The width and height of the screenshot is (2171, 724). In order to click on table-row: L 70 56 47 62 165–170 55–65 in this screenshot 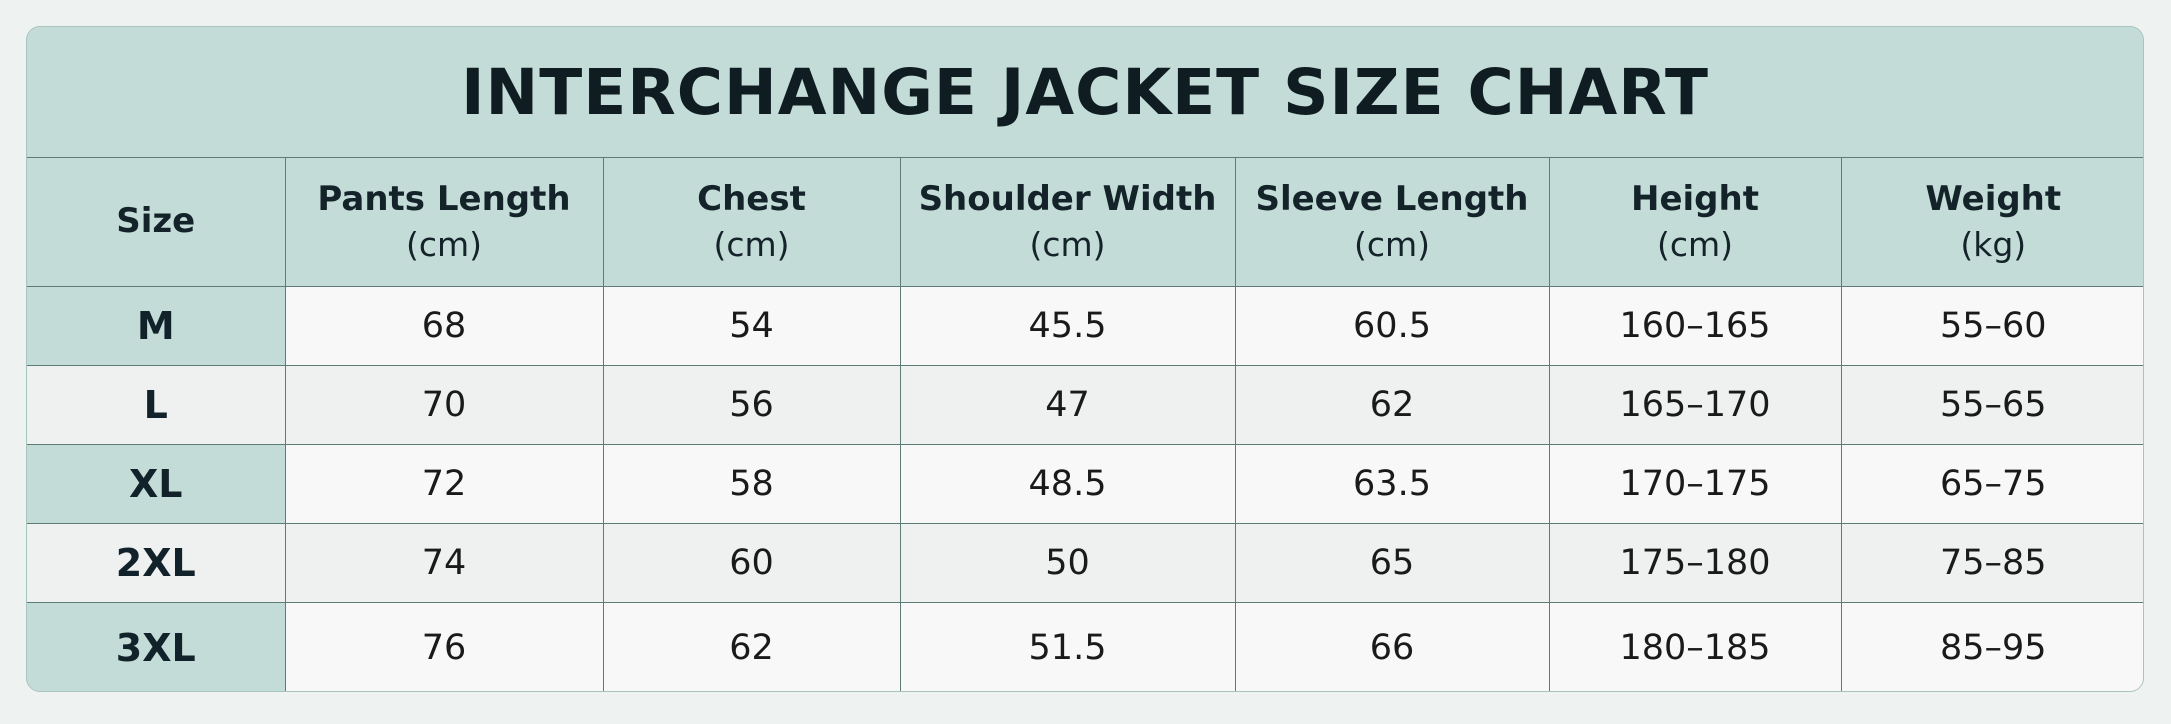, I will do `click(1085, 405)`.